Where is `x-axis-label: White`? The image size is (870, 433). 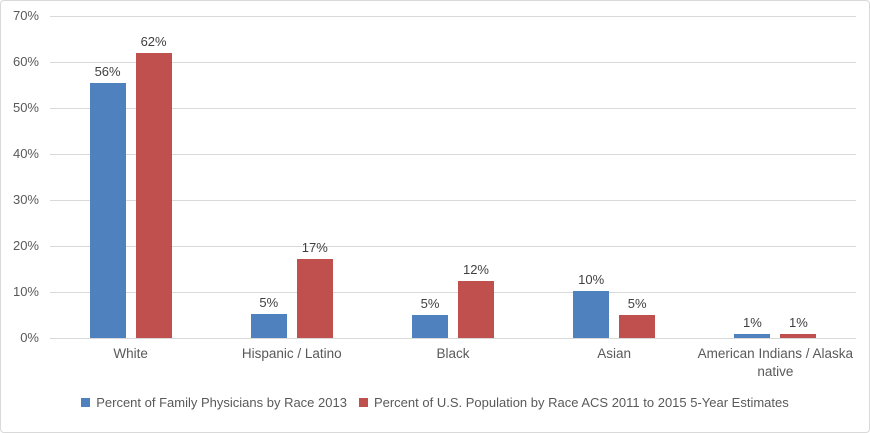 x-axis-label: White is located at coordinates (130, 353).